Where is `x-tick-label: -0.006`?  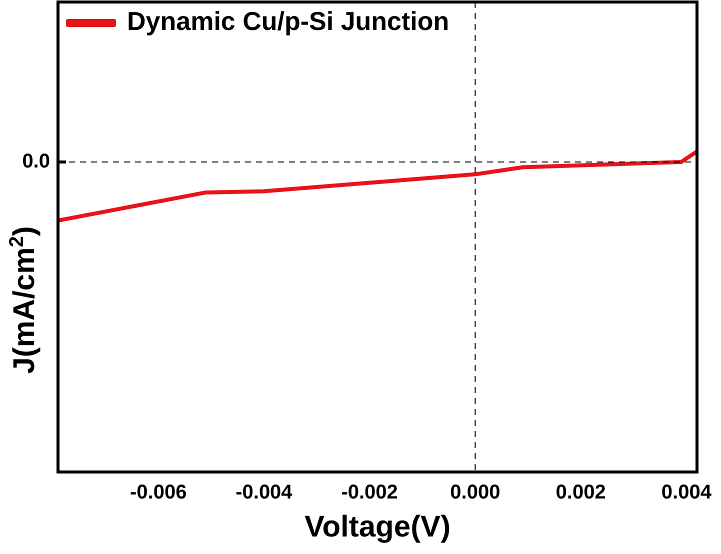
x-tick-label: -0.006 is located at coordinates (158, 493).